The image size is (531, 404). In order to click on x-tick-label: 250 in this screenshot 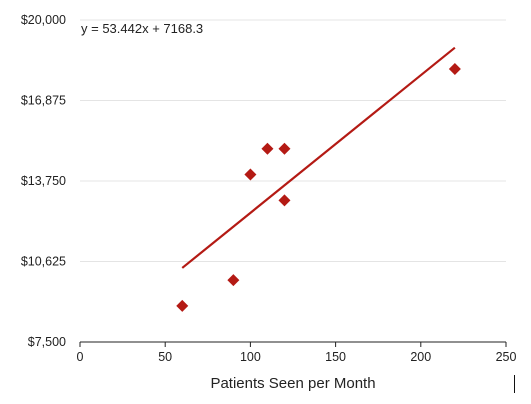, I will do `click(506, 357)`.